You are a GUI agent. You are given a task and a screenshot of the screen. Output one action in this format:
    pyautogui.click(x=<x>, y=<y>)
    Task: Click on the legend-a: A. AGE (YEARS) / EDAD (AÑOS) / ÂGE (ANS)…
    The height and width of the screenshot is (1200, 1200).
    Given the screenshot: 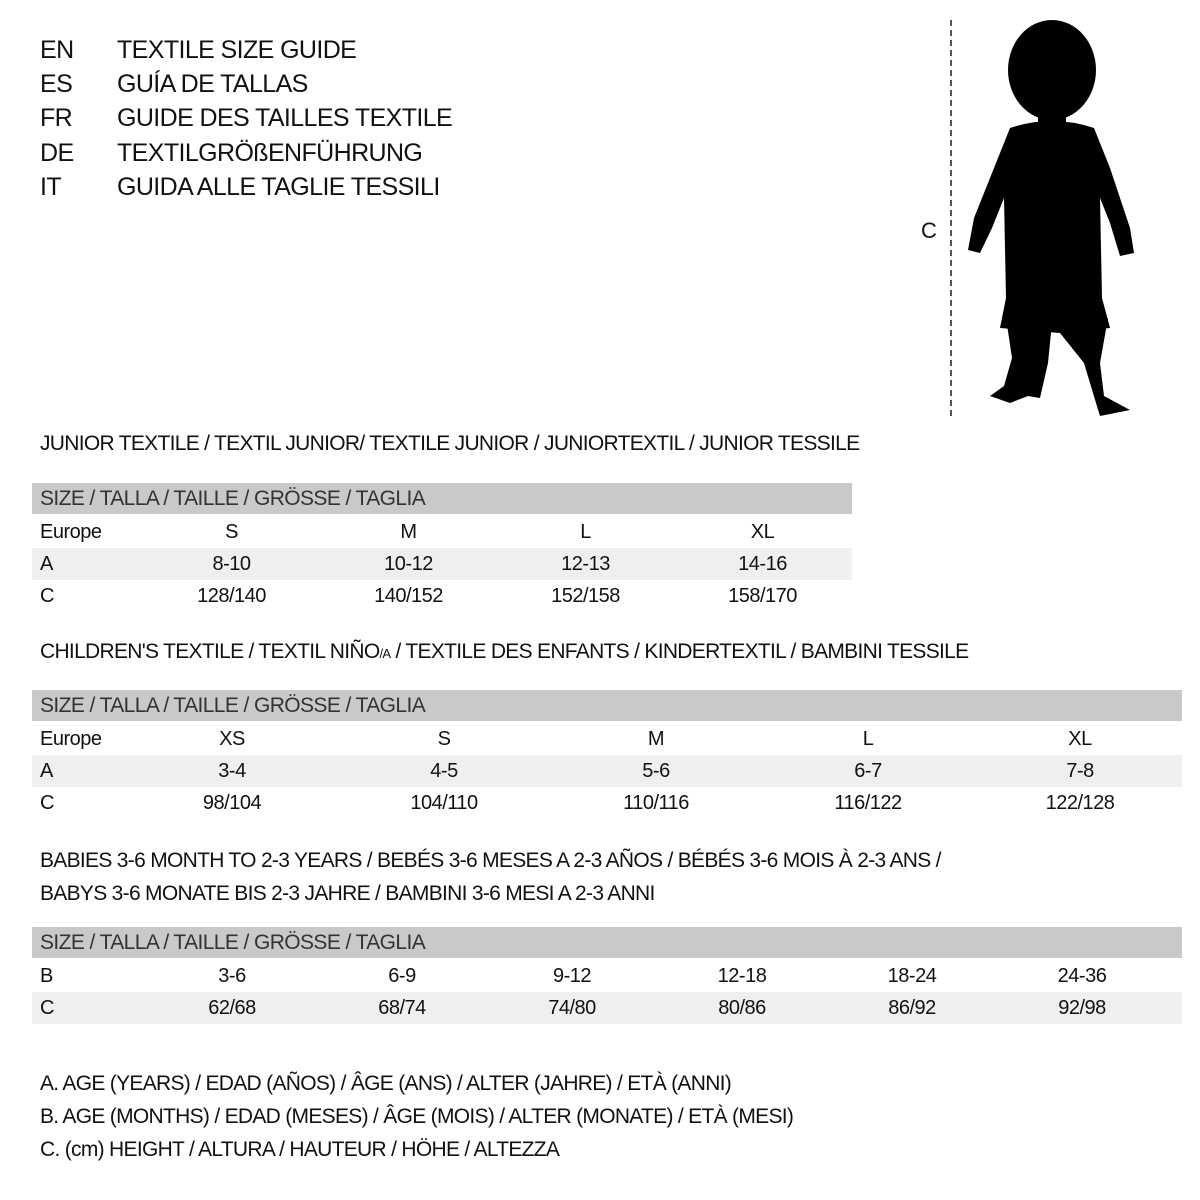 What is the action you would take?
    pyautogui.click(x=386, y=1083)
    